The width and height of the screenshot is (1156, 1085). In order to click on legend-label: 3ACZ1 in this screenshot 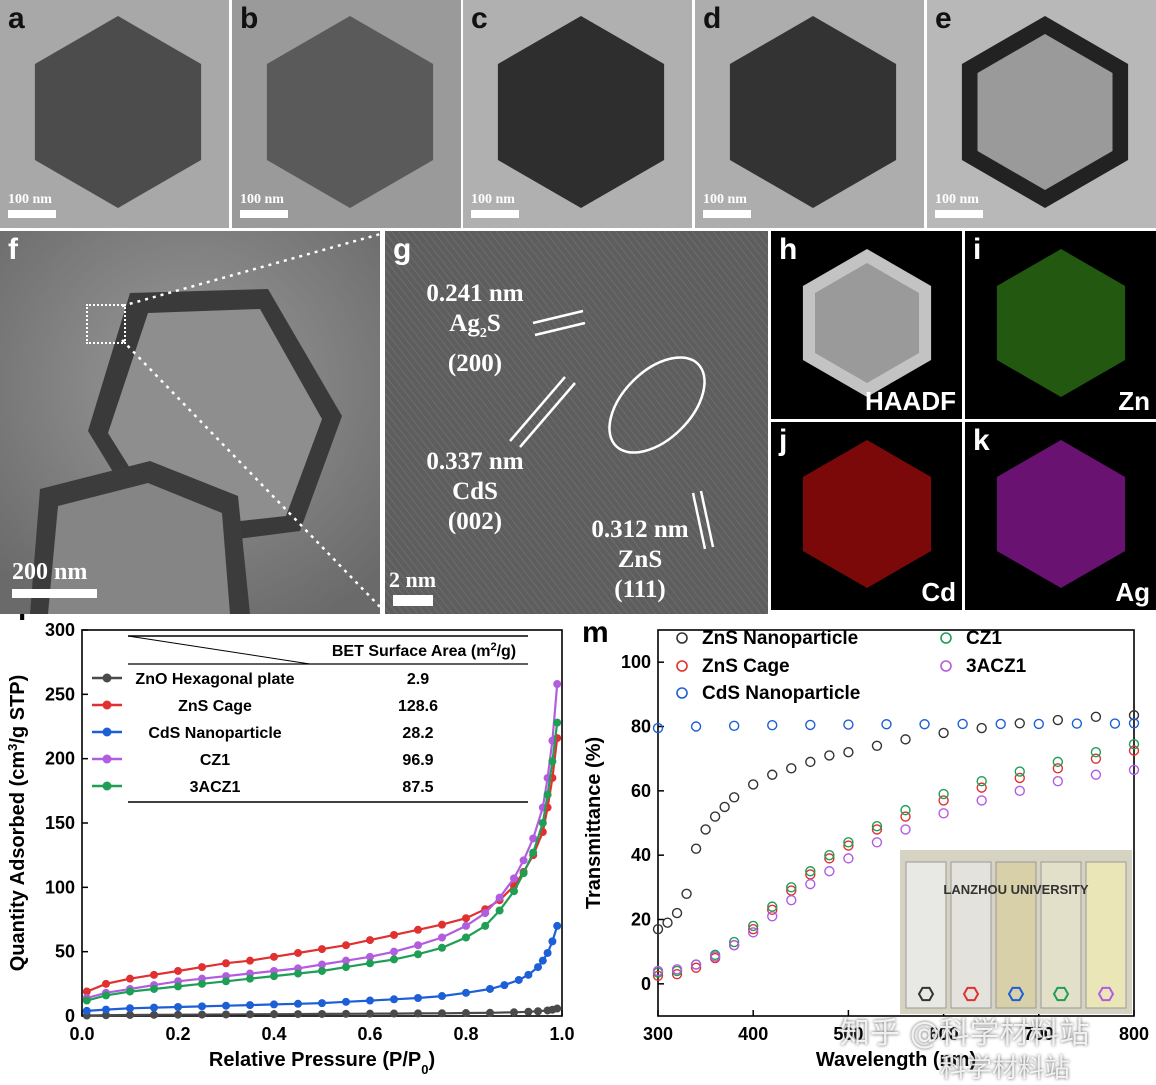, I will do `click(996, 666)`.